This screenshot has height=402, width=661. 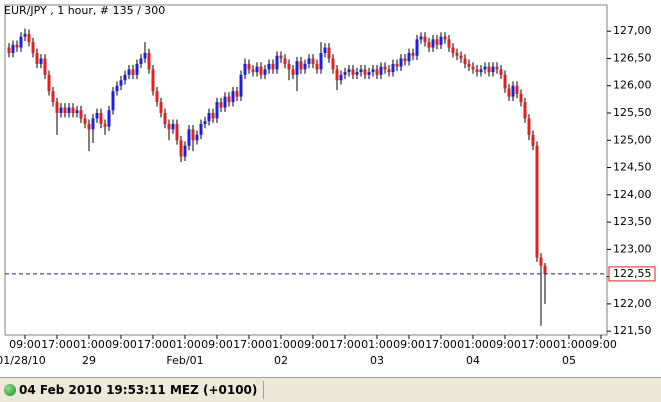 I want to click on y-tick-label: 123,00, so click(x=632, y=248).